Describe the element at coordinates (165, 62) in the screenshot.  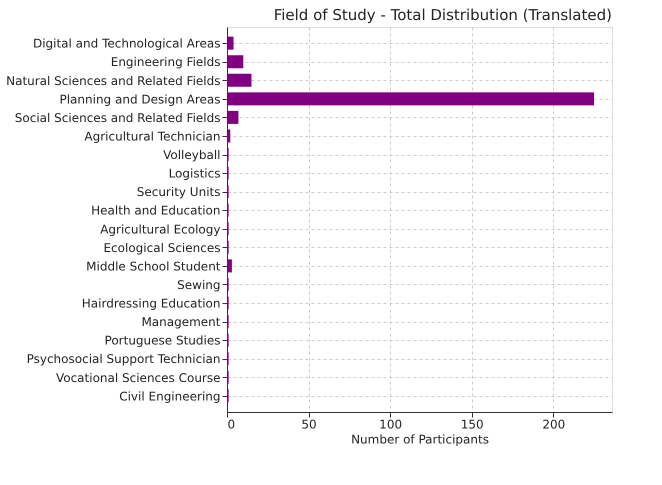
I see `y-tick-label: Engineering Fields` at that location.